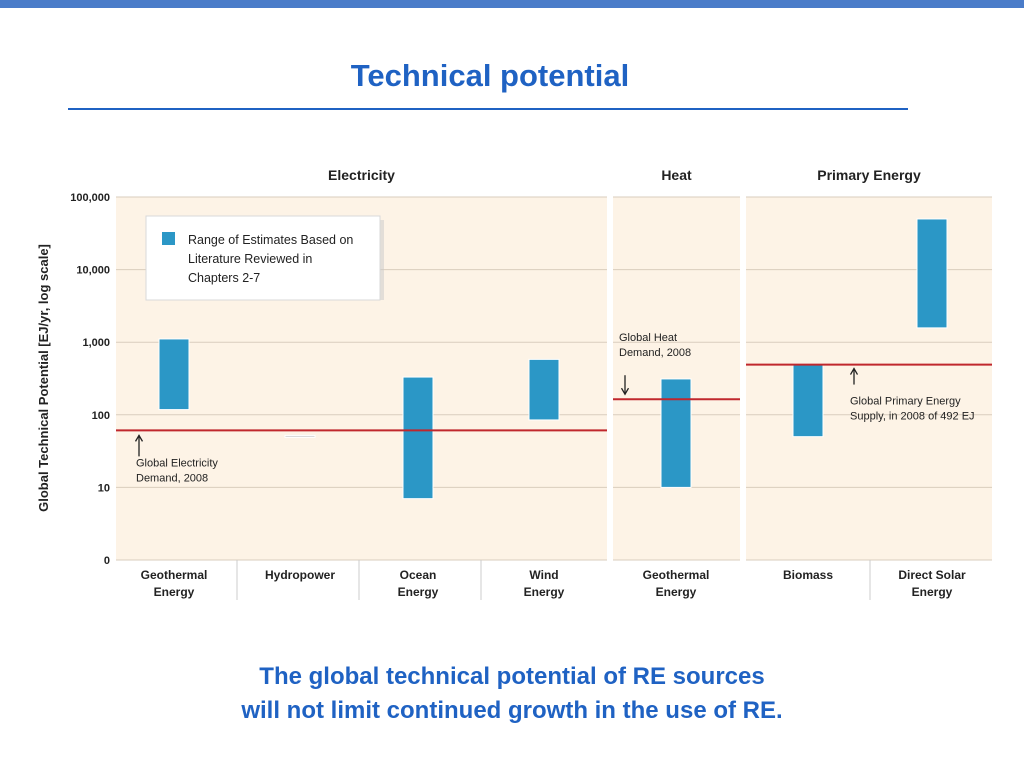 Image resolution: width=1024 pixels, height=768 pixels. I want to click on panel-header: Heat, so click(676, 175).